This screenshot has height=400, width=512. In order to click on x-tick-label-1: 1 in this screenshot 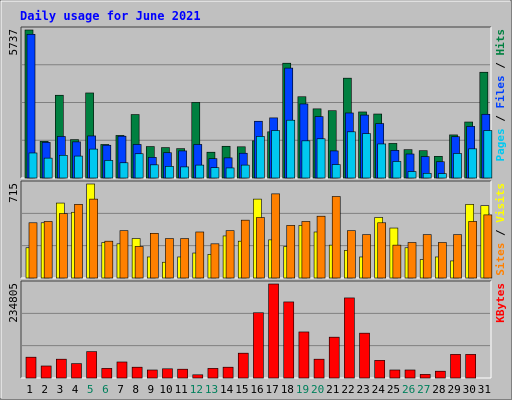, I will do `click(29, 389)`.